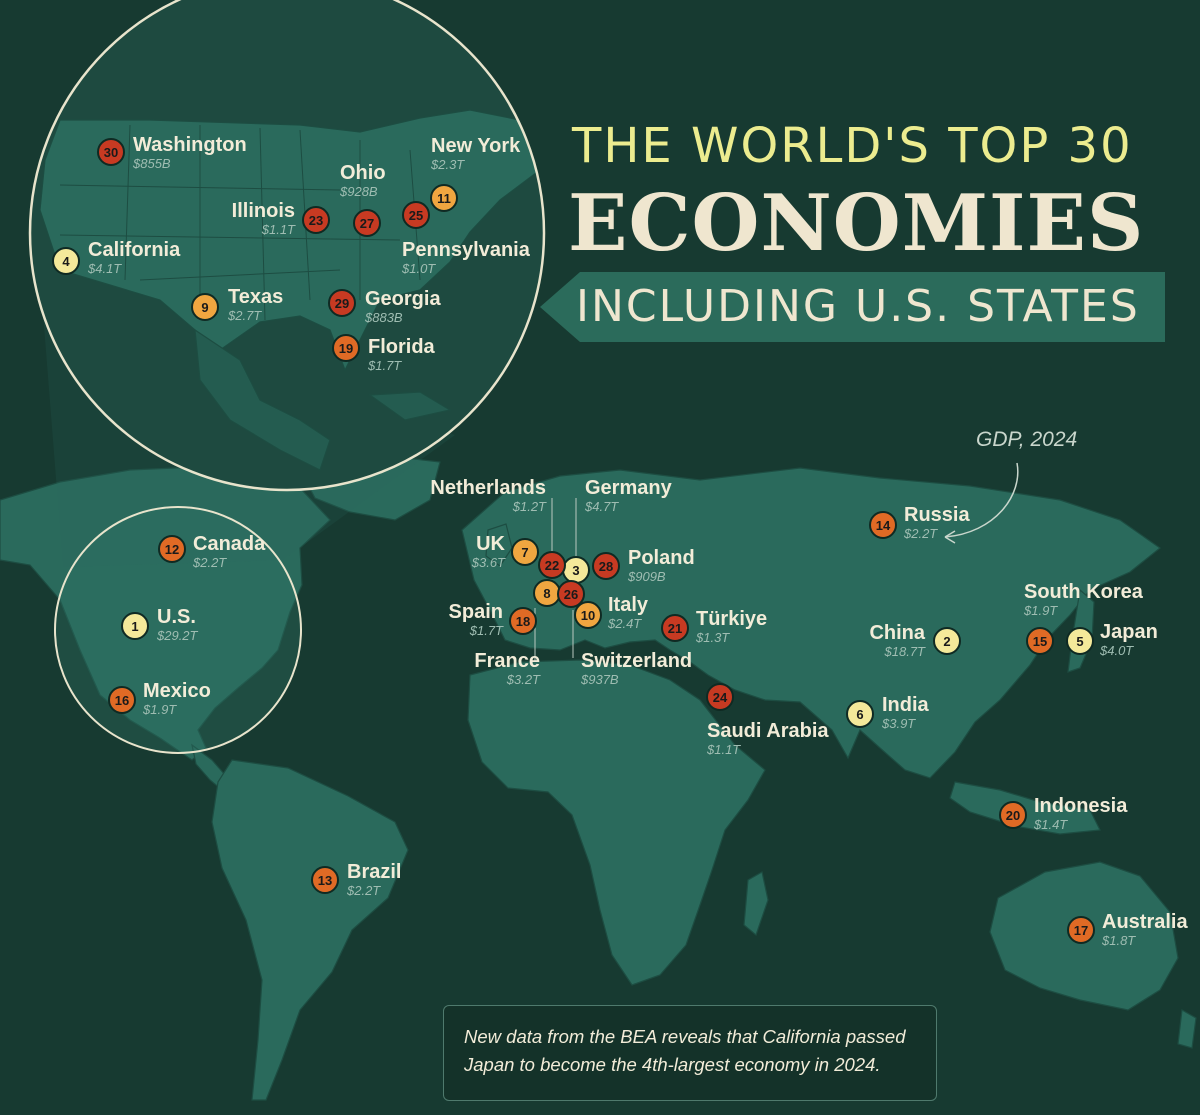  I want to click on rank-marker-switzerland: 26, so click(571, 594).